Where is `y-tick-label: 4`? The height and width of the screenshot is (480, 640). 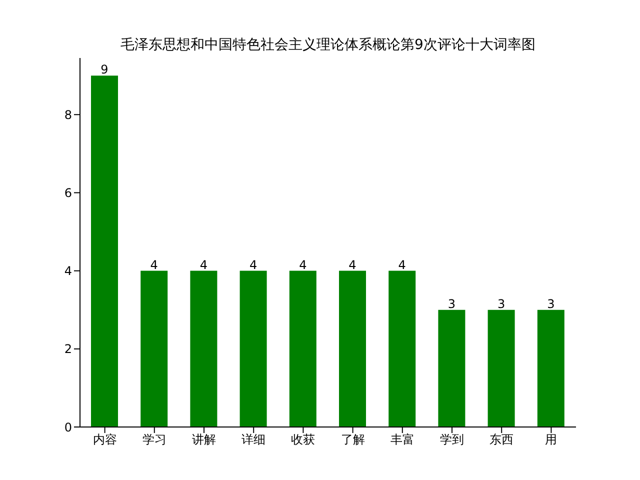
y-tick-label: 4 is located at coordinates (68, 271).